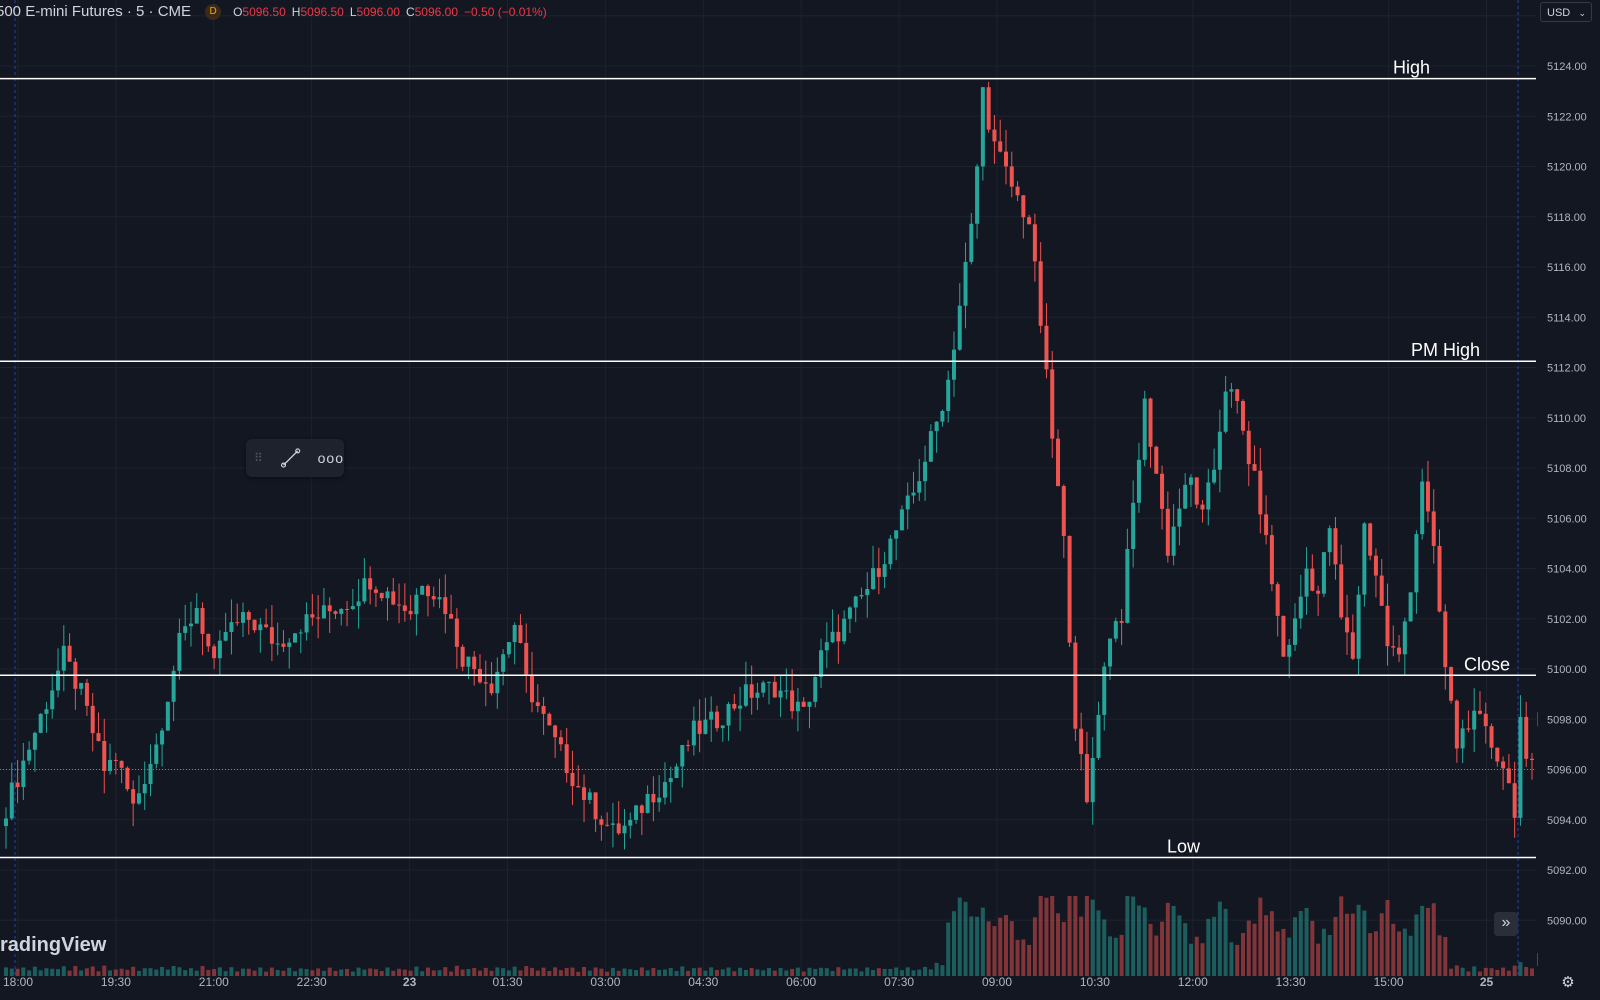 This screenshot has height=1000, width=1600. What do you see at coordinates (1568, 982) in the screenshot?
I see `chart-settings-icon: ⚙` at bounding box center [1568, 982].